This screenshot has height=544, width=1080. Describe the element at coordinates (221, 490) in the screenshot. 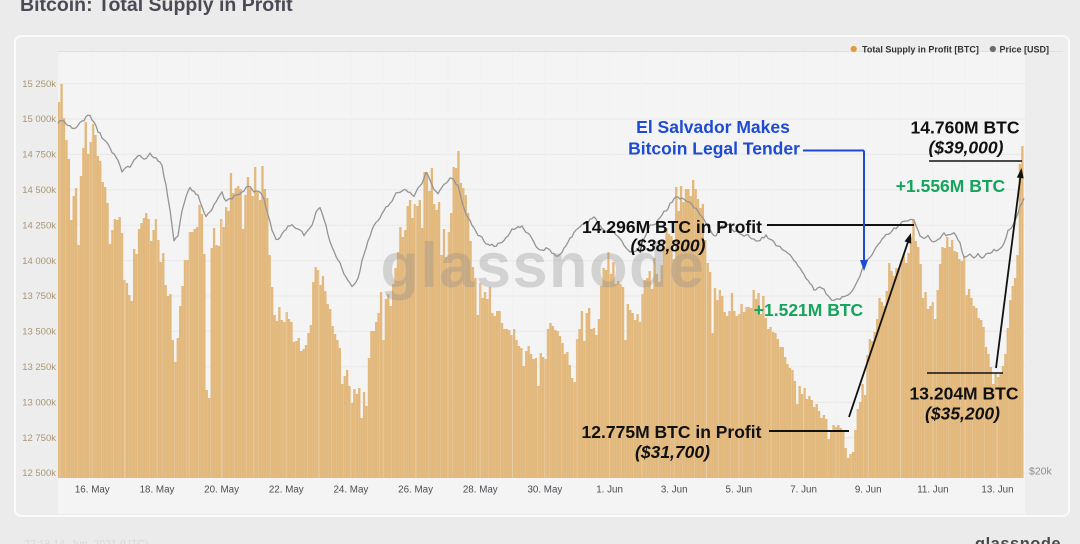

I see `svg-text: 20. May` at that location.